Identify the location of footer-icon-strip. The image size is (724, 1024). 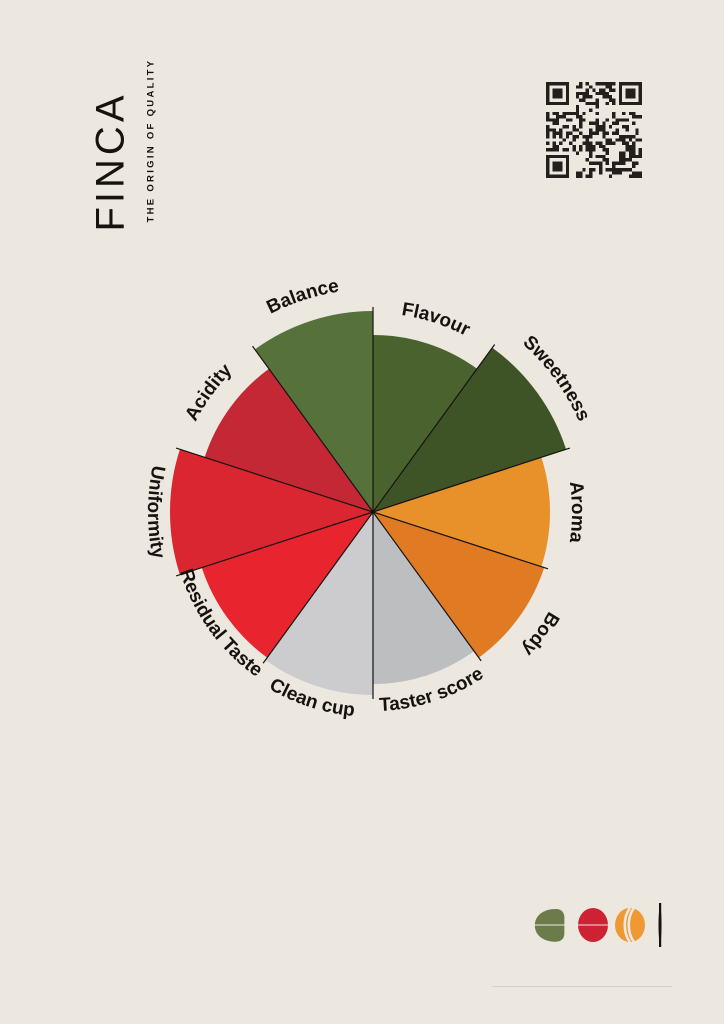
(597, 925).